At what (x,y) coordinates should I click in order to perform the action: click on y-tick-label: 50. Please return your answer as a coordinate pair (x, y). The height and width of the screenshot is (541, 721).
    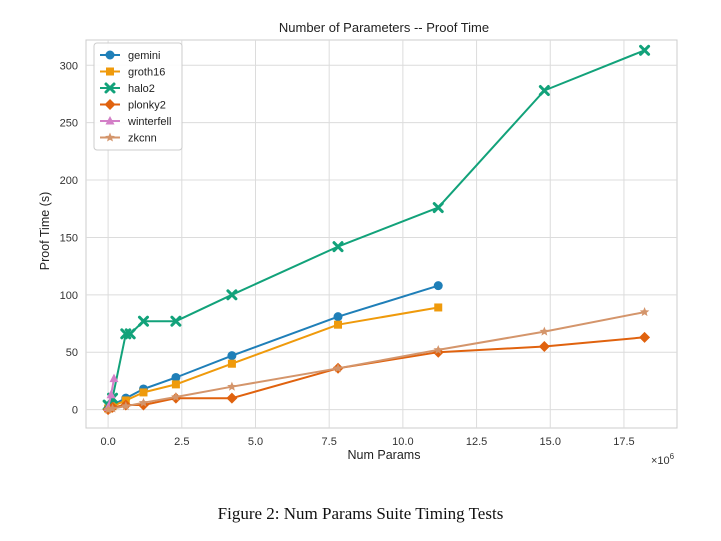
    Looking at the image, I should click on (72, 353).